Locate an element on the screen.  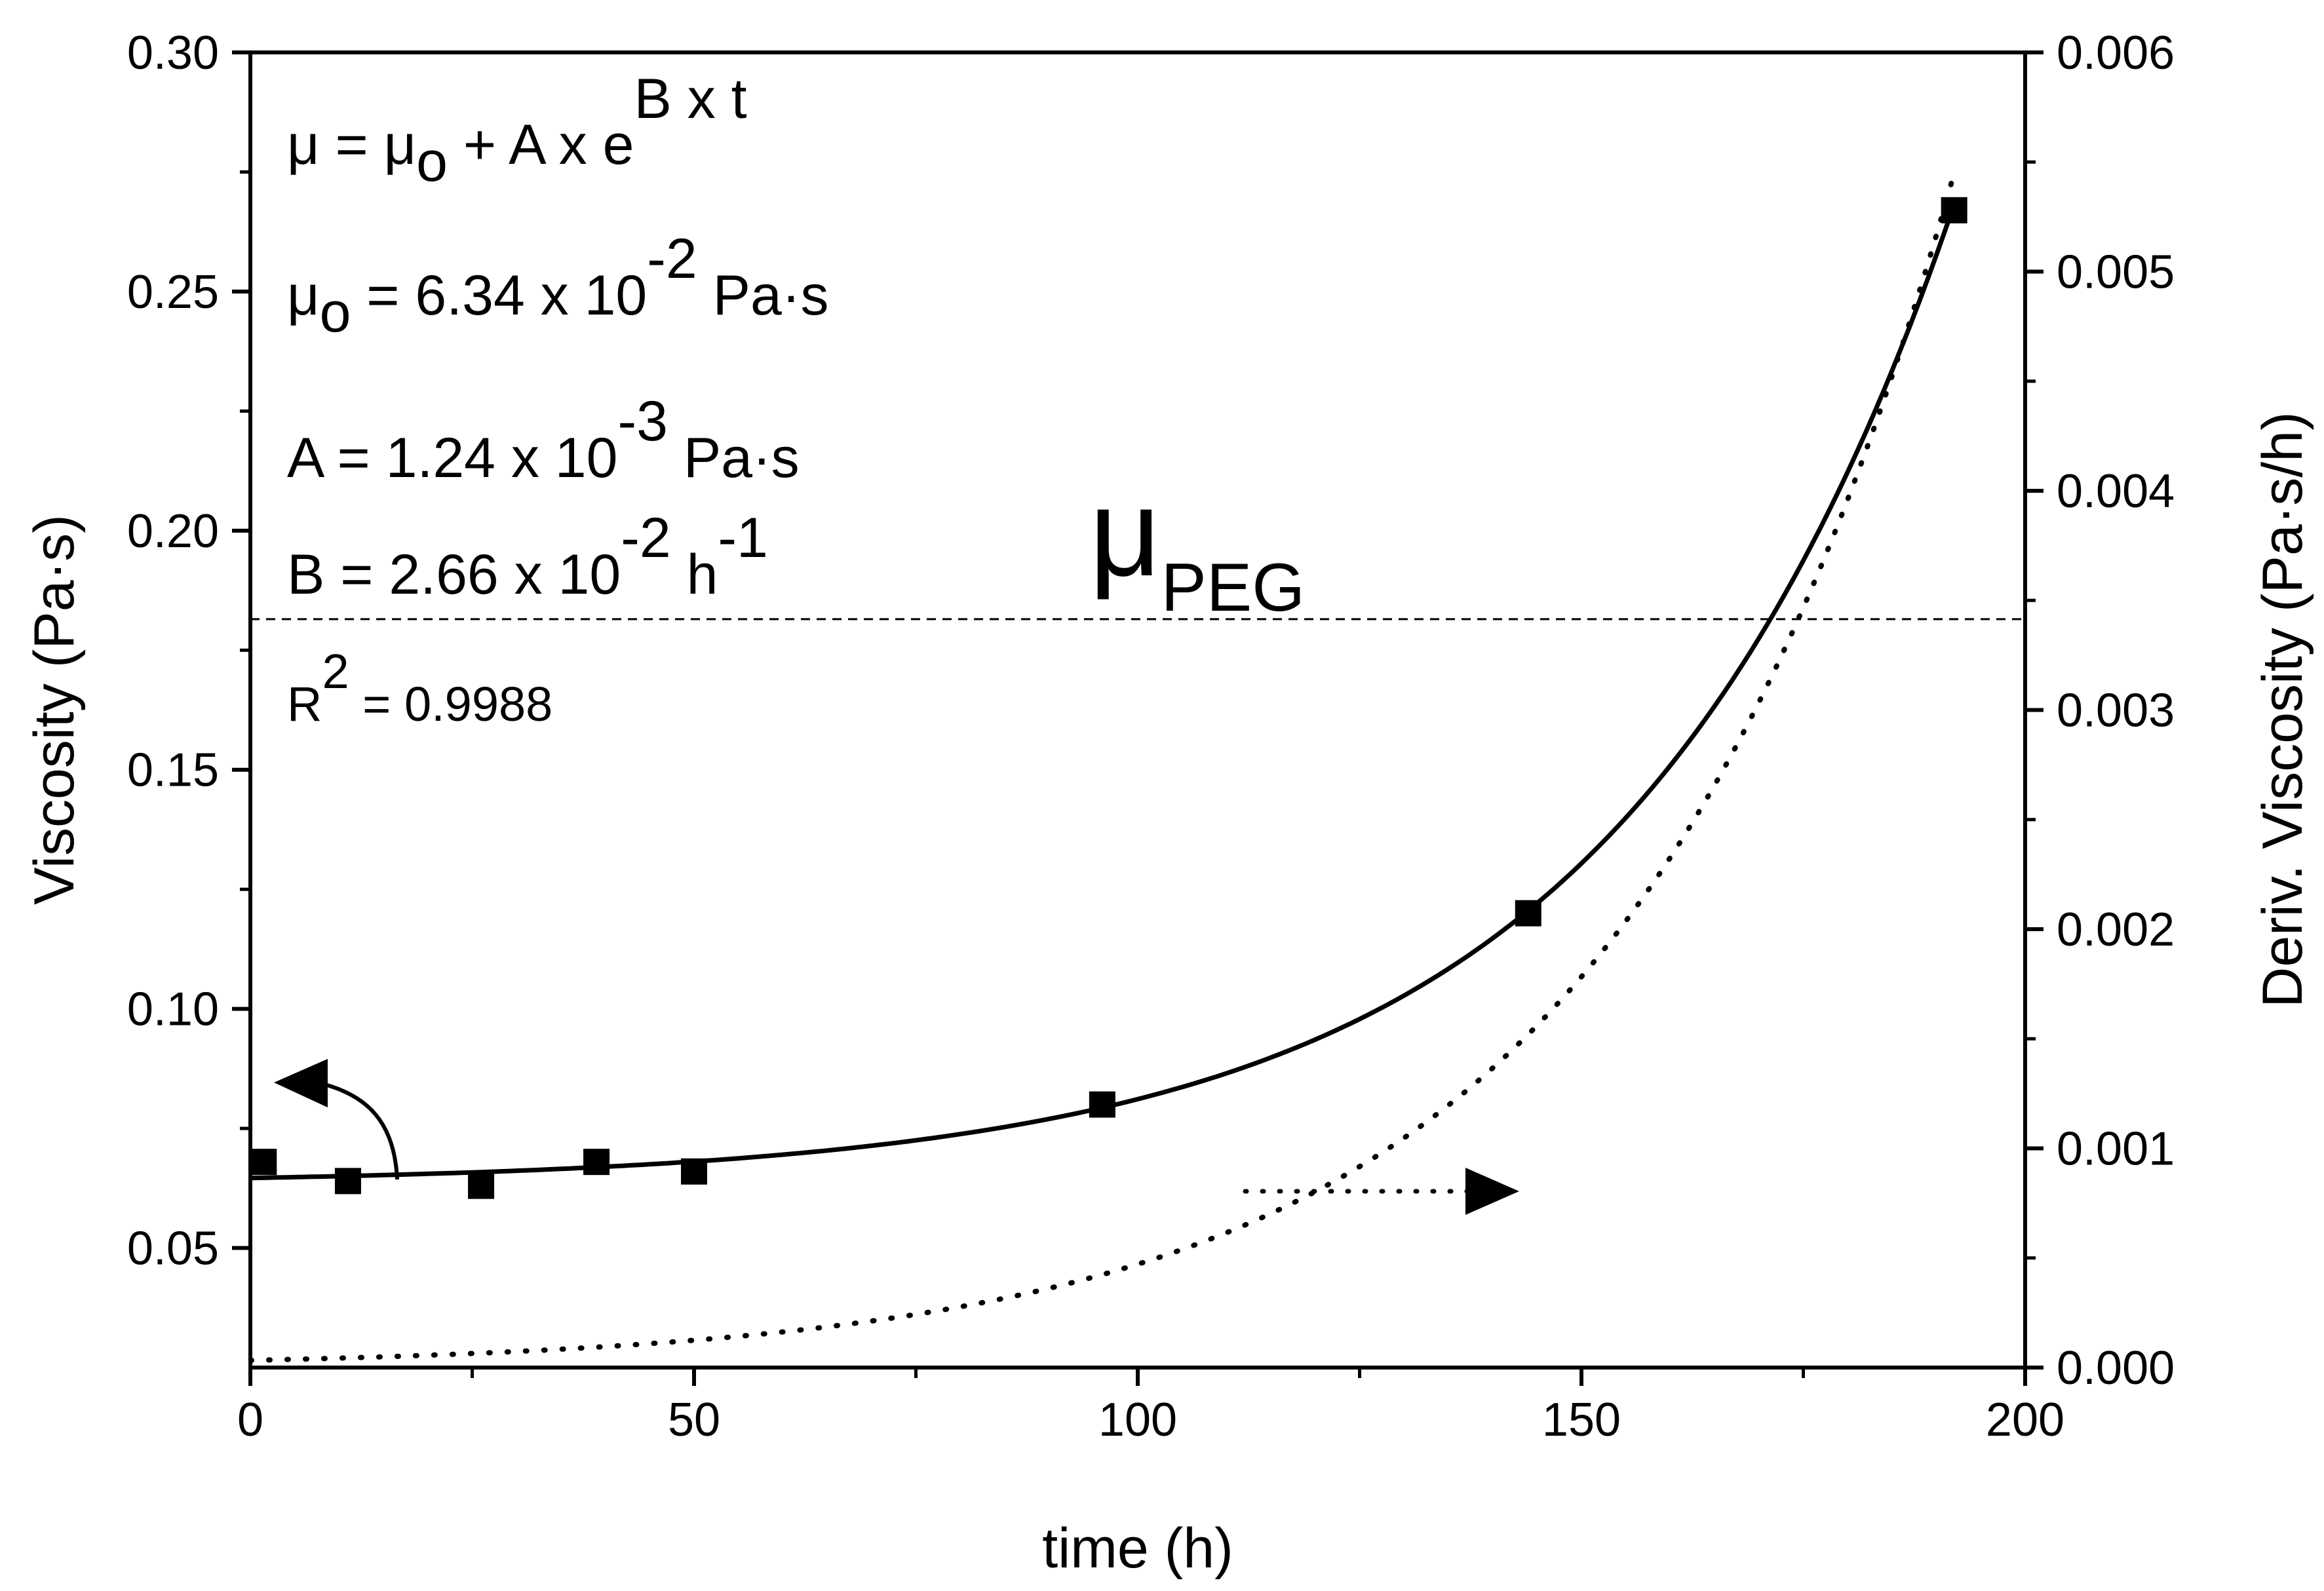
r-squared-label: R2 = 0.9988 is located at coordinates (419, 687).